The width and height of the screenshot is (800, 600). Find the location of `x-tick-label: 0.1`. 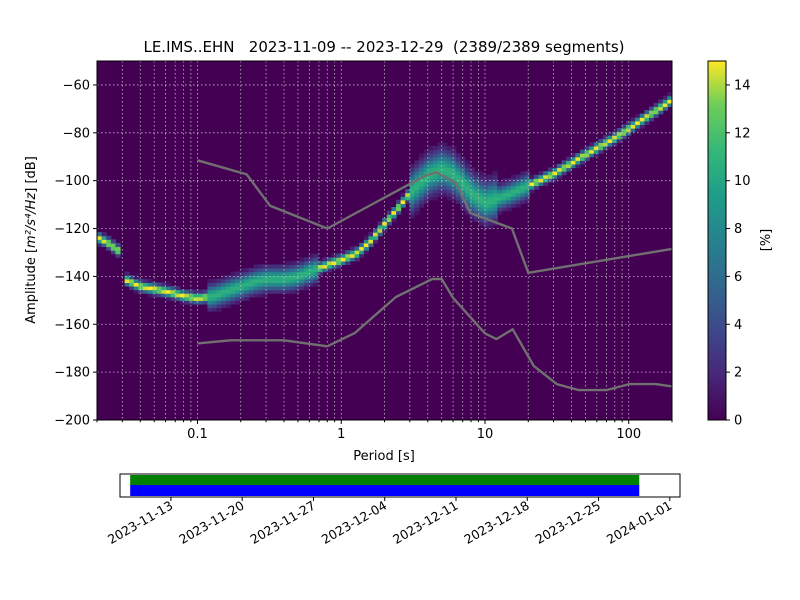

x-tick-label: 0.1 is located at coordinates (197, 434).